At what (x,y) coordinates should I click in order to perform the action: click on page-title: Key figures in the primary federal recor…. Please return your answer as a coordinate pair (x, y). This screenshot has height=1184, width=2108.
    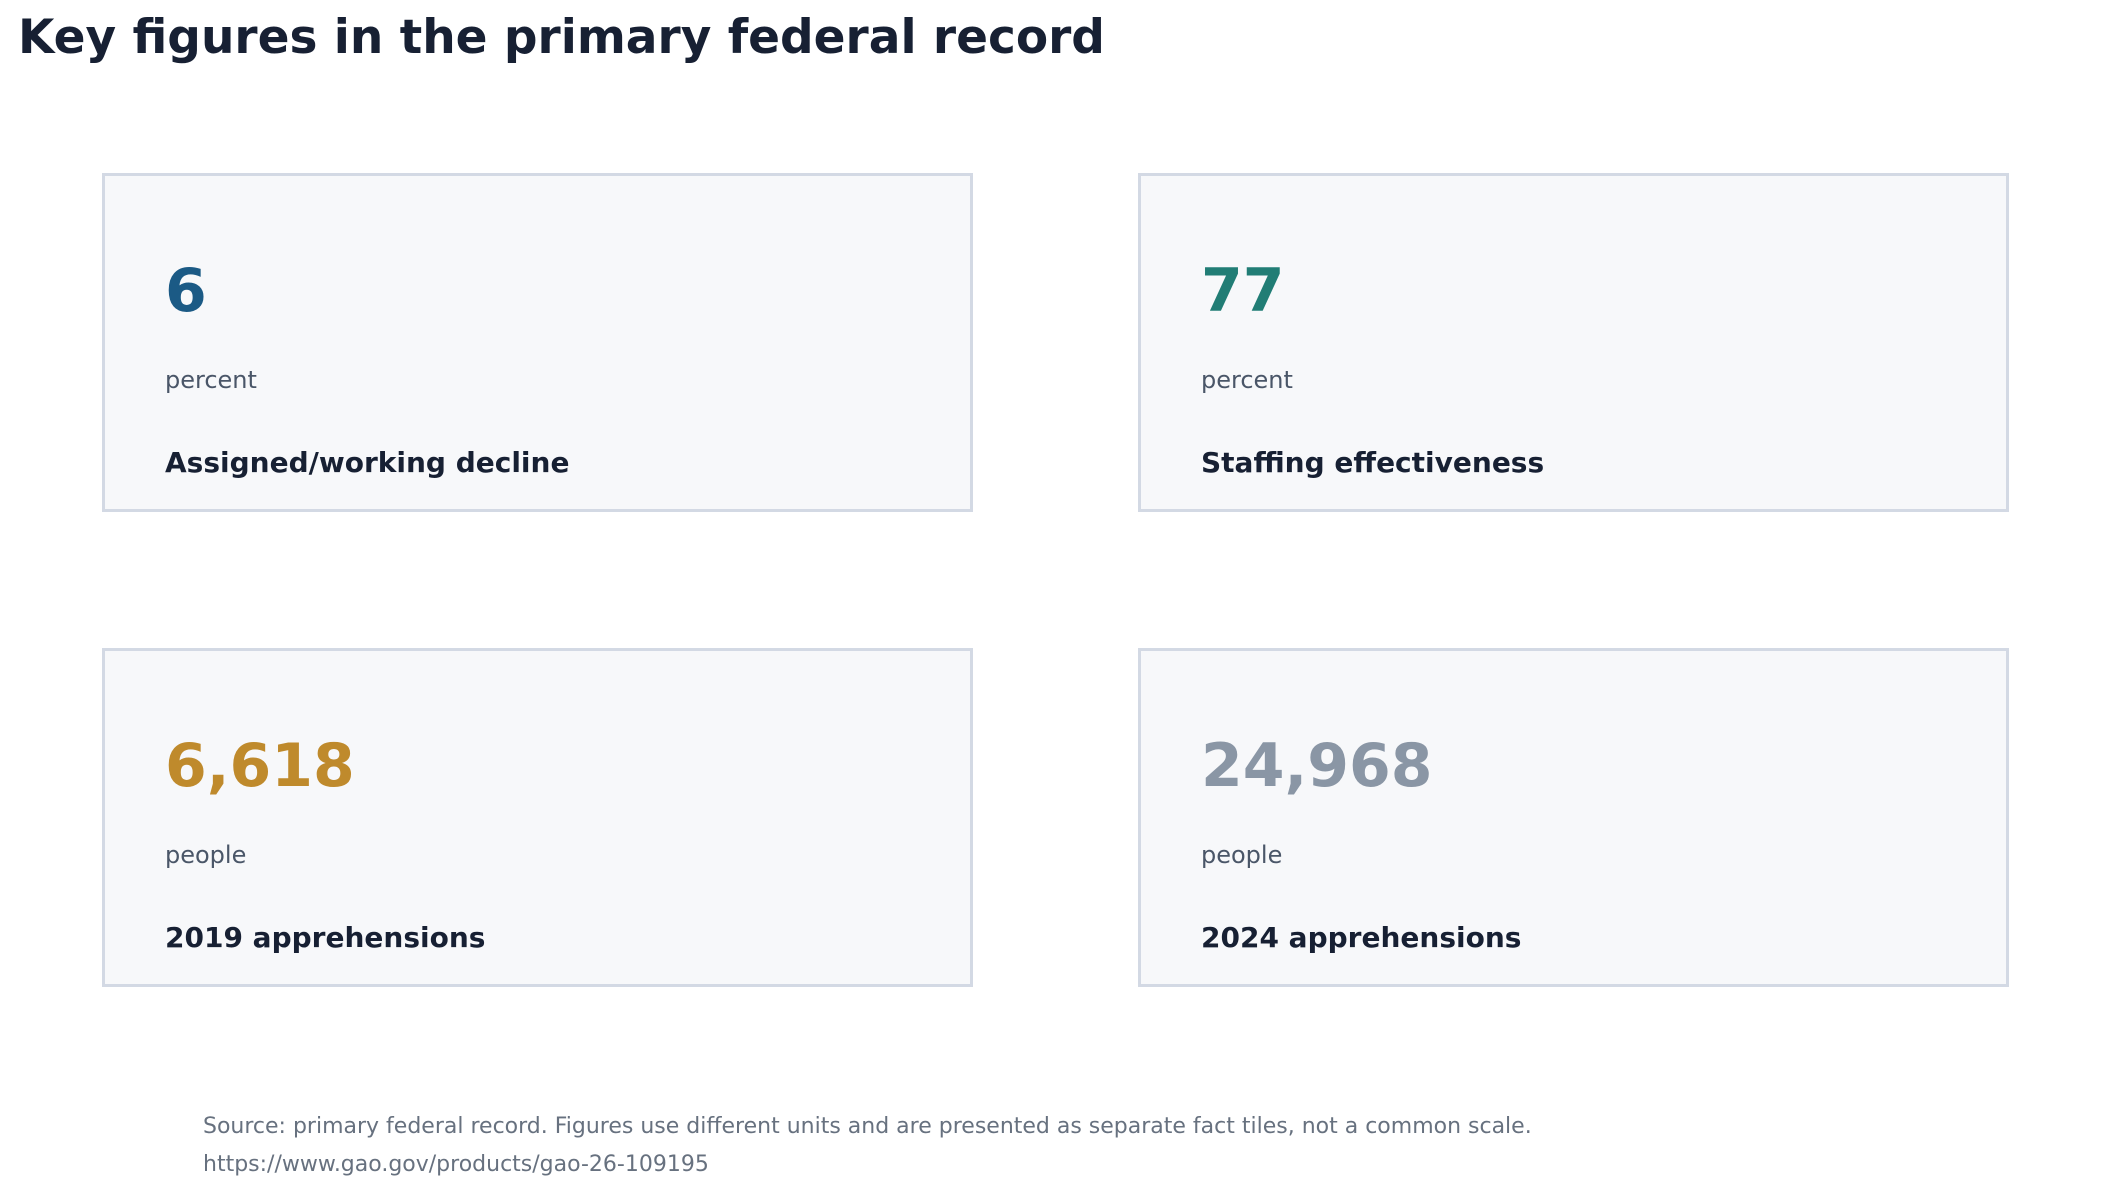
    Looking at the image, I should click on (561, 37).